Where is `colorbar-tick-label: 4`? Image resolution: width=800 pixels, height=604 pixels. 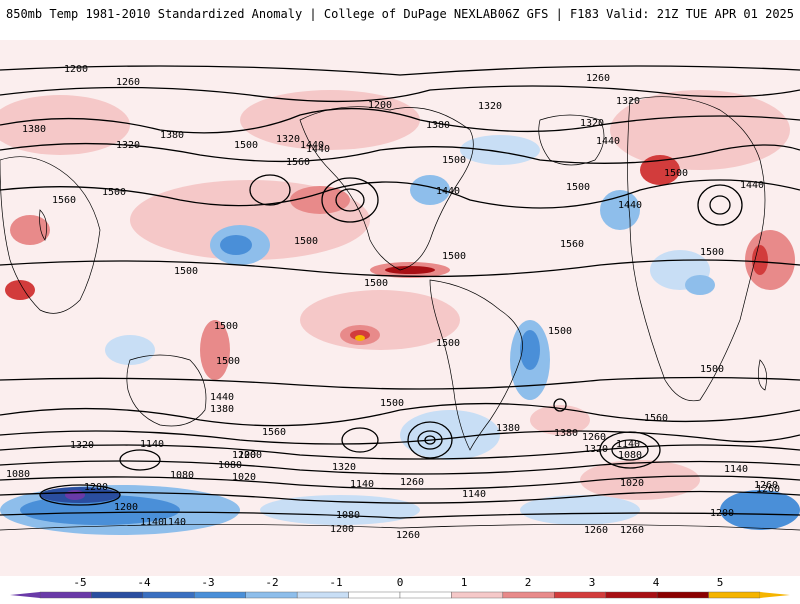 colorbar-tick-label: 4 is located at coordinates (656, 582).